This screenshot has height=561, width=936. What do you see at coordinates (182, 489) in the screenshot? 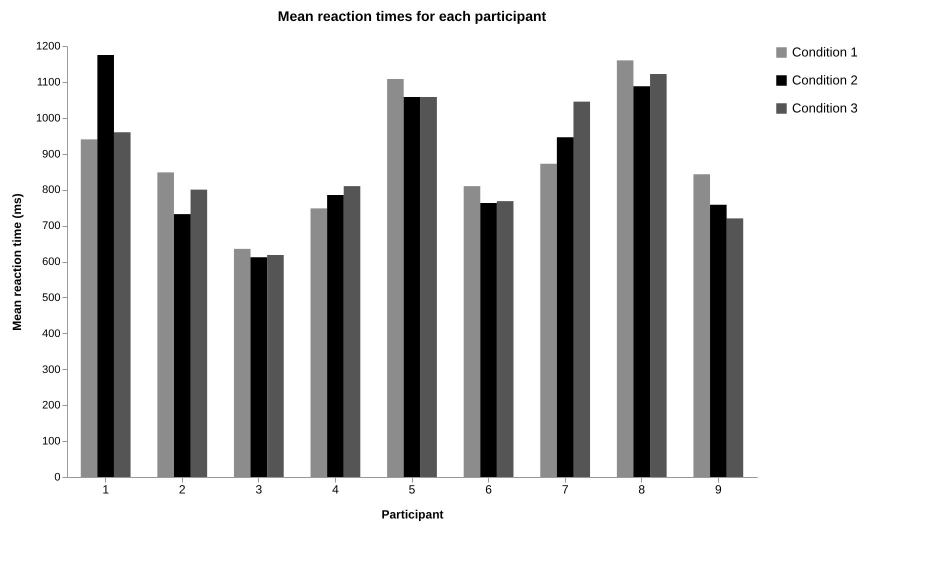
I see `x-tick-label: 2` at bounding box center [182, 489].